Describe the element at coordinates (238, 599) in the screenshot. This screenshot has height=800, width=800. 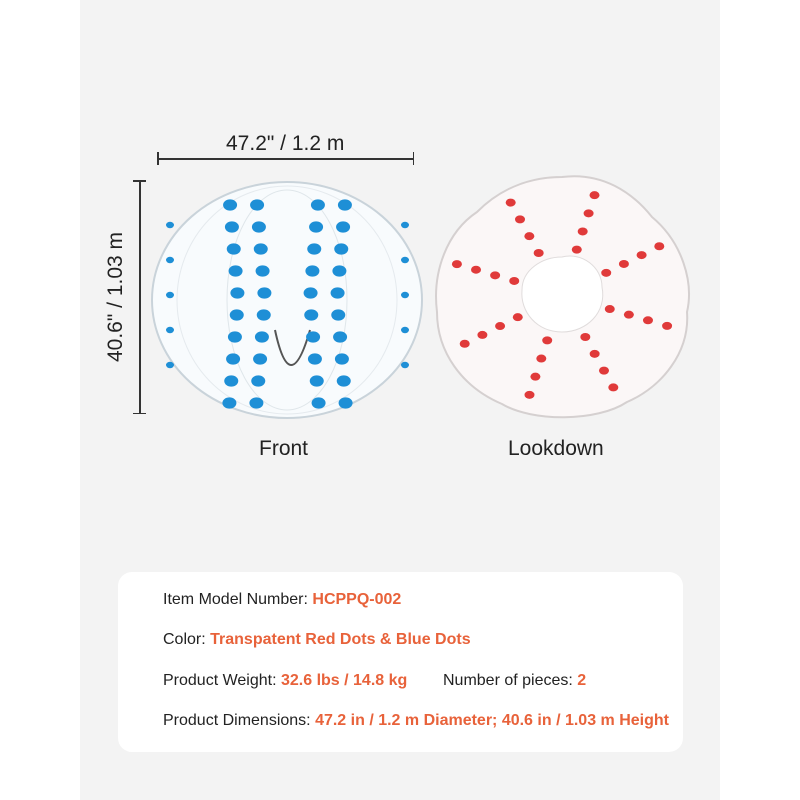
I see `spec-label: Item Model Number:` at that location.